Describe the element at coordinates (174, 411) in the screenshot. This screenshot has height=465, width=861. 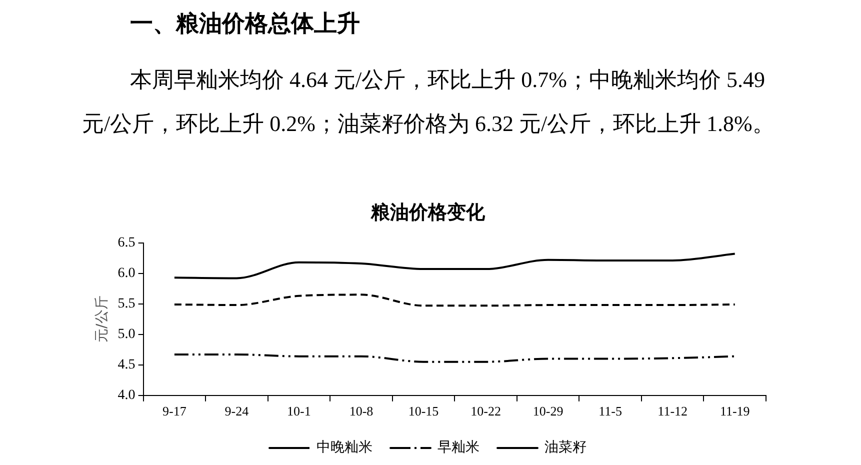
I see `x-tick-label: 9-17` at that location.